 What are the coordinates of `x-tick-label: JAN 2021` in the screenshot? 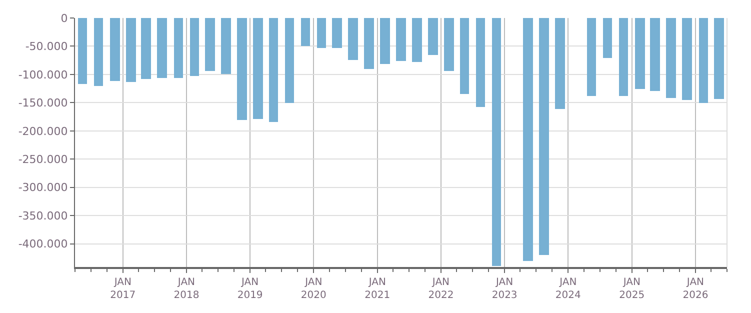 It's located at (377, 289).